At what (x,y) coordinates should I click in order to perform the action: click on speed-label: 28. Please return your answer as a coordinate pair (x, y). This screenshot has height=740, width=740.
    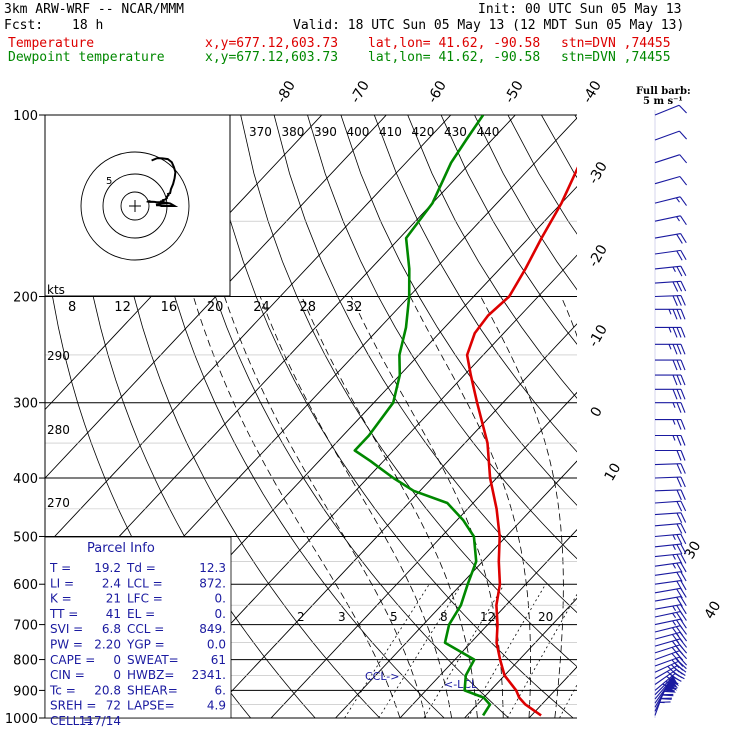
    Looking at the image, I should click on (308, 307).